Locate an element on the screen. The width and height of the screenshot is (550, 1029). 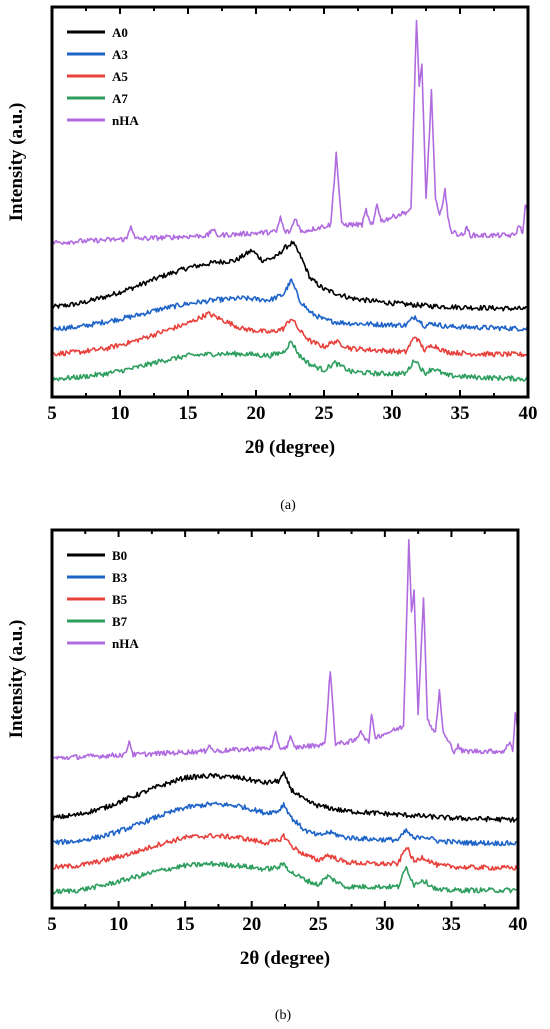
series-line-a7 is located at coordinates (290, 361).